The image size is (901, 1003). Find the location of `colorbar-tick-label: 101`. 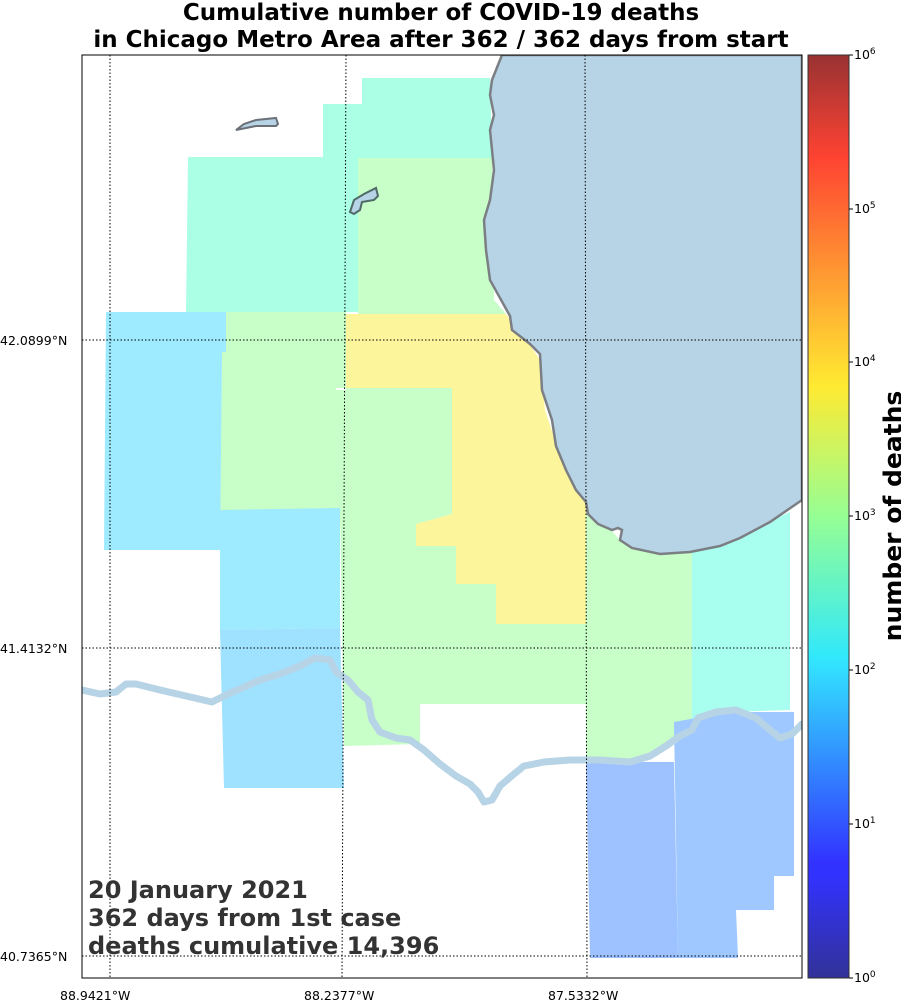

colorbar-tick-label: 101 is located at coordinates (865, 823).